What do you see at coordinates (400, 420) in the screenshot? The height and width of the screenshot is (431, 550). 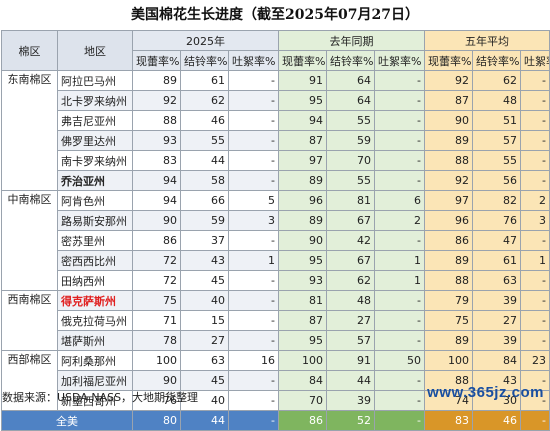 I see `total-value-cell: -` at bounding box center [400, 420].